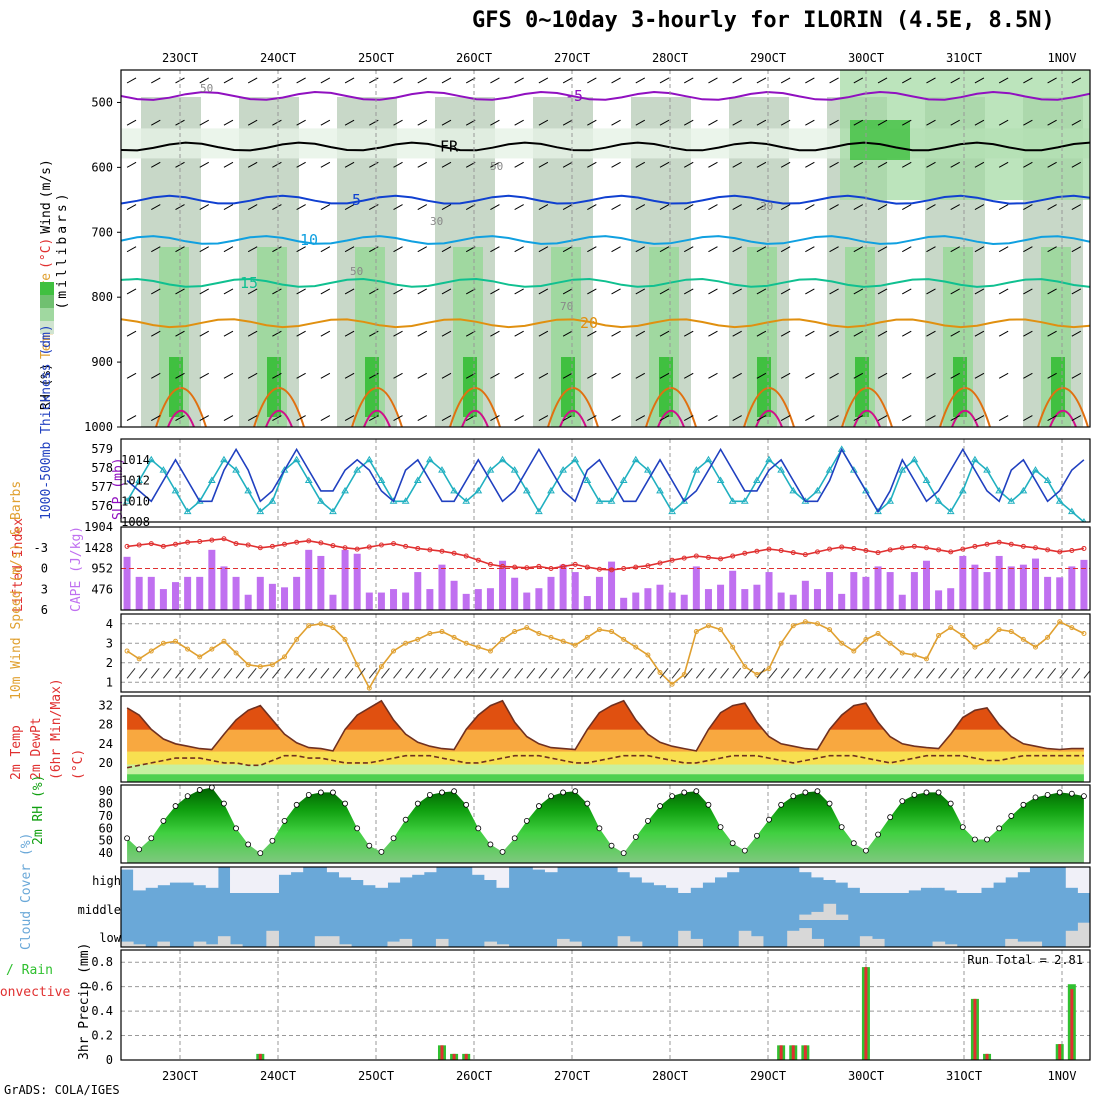  What do you see at coordinates (605, 573) in the screenshot?
I see `cape-plot` at bounding box center [605, 573].